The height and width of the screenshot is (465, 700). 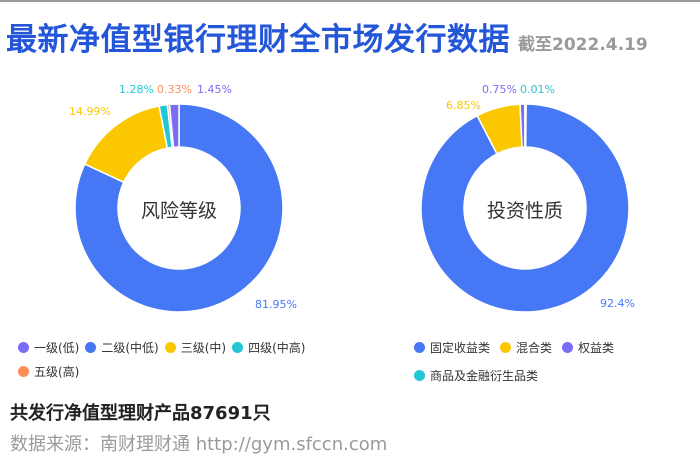 I want to click on legend-item-equity: 权益类, so click(x=588, y=347).